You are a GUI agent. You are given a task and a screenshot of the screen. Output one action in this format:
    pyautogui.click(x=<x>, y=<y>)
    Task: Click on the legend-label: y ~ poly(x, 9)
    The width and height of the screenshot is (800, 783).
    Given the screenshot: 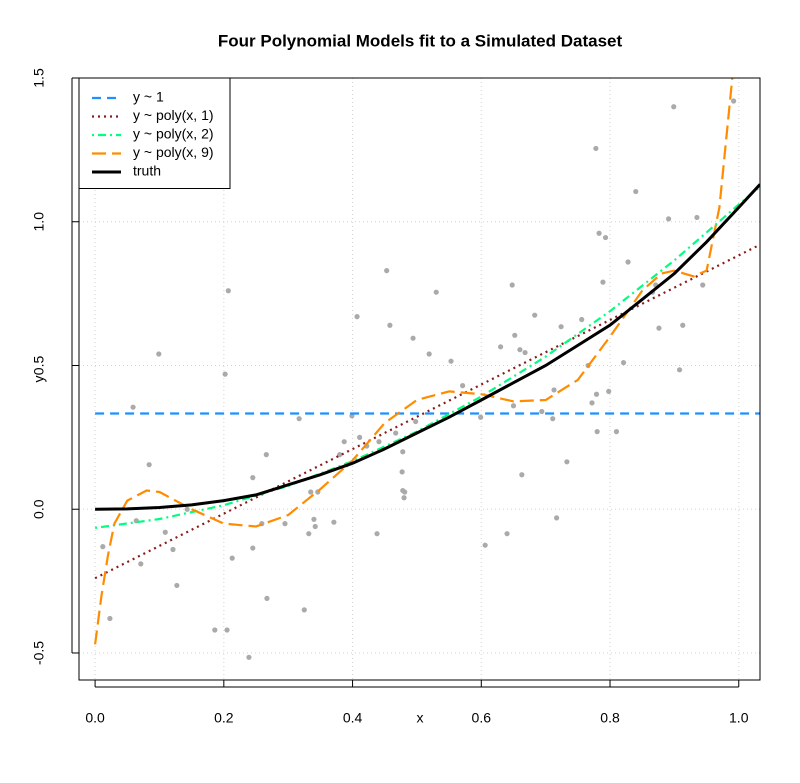 What is the action you would take?
    pyautogui.click(x=173, y=152)
    